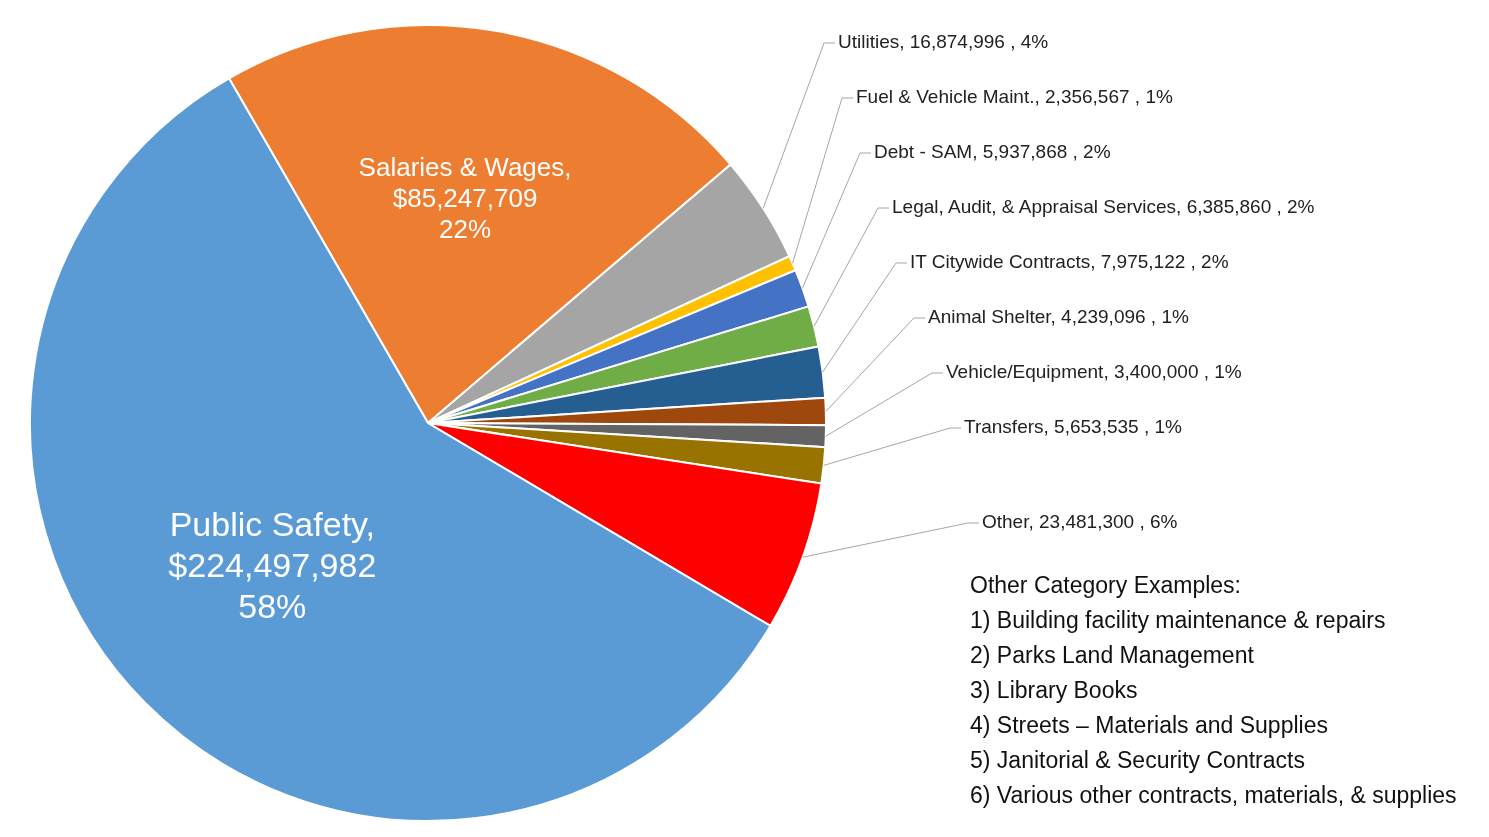 The image size is (1489, 837). What do you see at coordinates (1106, 585) in the screenshot?
I see `text: Other Category Examples:` at bounding box center [1106, 585].